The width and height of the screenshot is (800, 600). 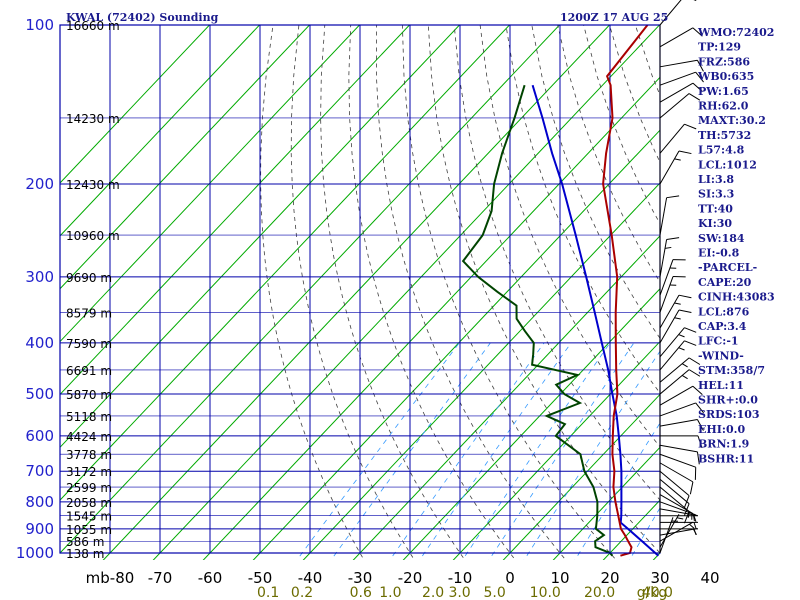 I want to click on sounding-index-item: CAP:3.4, so click(x=722, y=326).